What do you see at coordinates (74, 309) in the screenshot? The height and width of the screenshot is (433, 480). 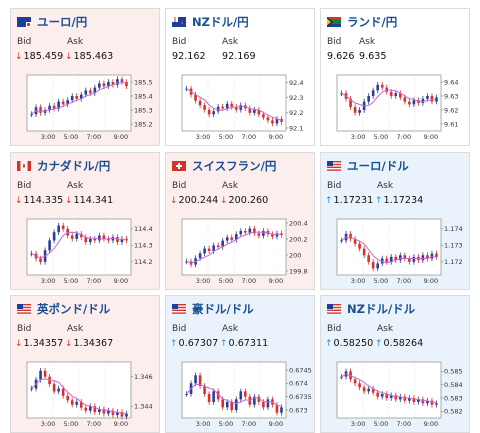 I see `pair-title: 英ポンド/ドル` at bounding box center [74, 309].